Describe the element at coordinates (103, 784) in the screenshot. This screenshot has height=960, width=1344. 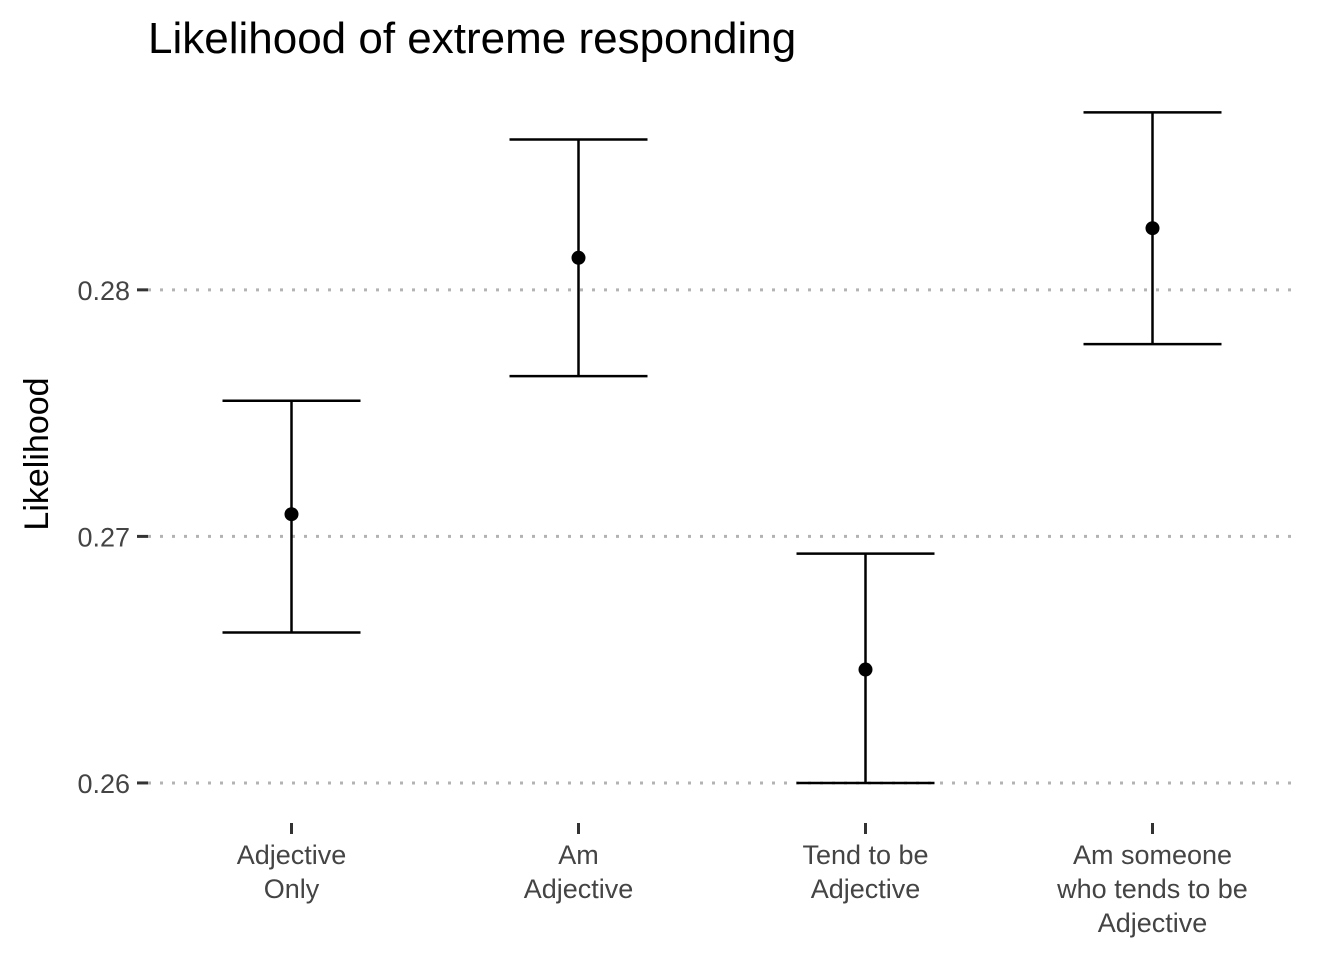
I see `y-tick-label: 0.26` at that location.